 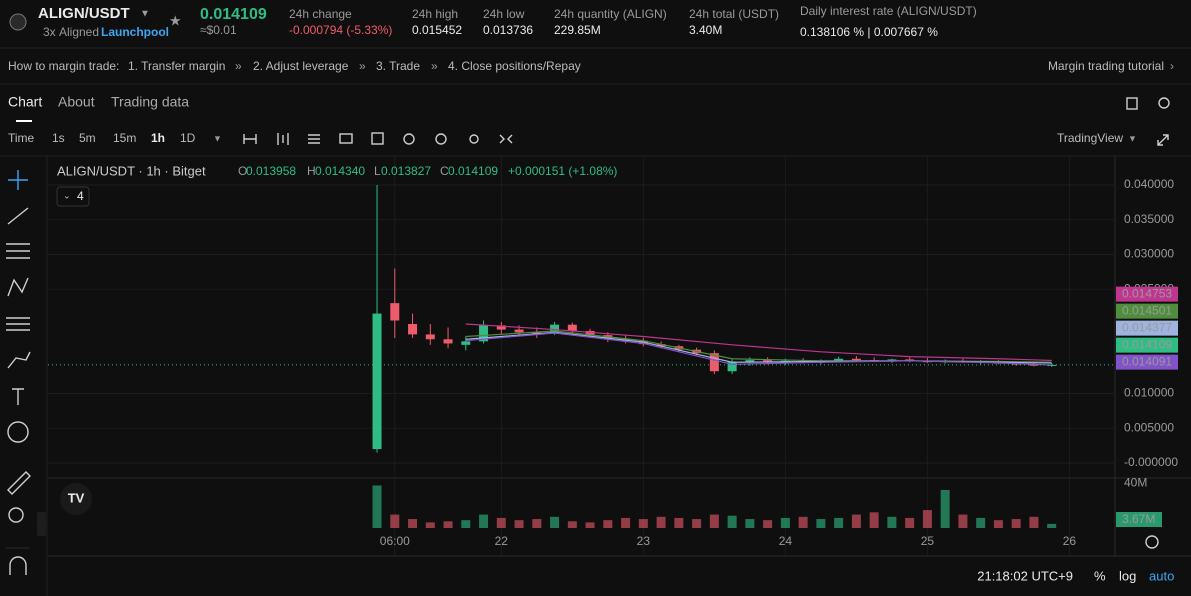 I want to click on tab: Chart, so click(x=25, y=102).